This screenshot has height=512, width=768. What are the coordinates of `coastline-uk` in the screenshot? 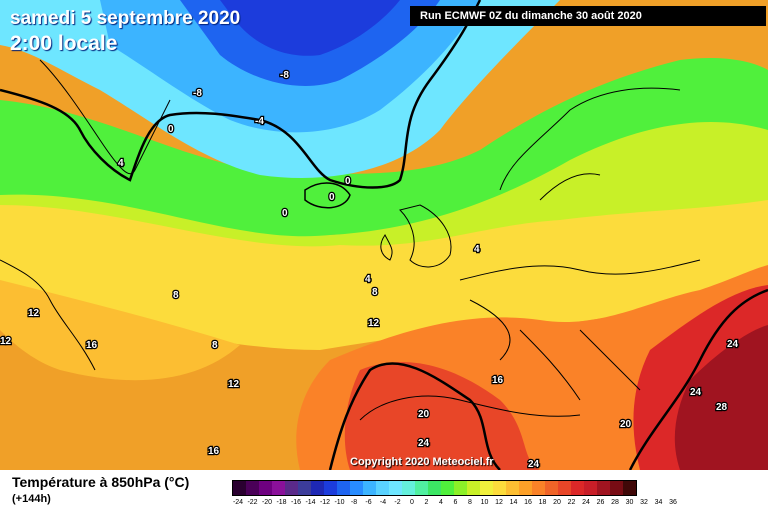 It's located at (416, 236).